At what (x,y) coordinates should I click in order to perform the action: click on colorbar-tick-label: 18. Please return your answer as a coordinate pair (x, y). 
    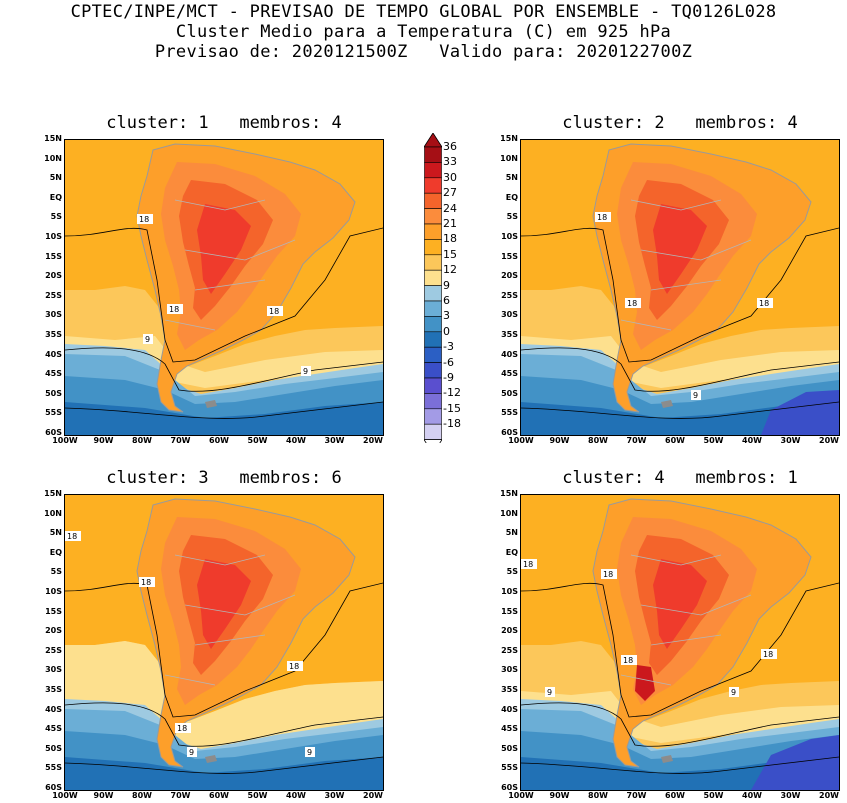
    Looking at the image, I should click on (450, 239).